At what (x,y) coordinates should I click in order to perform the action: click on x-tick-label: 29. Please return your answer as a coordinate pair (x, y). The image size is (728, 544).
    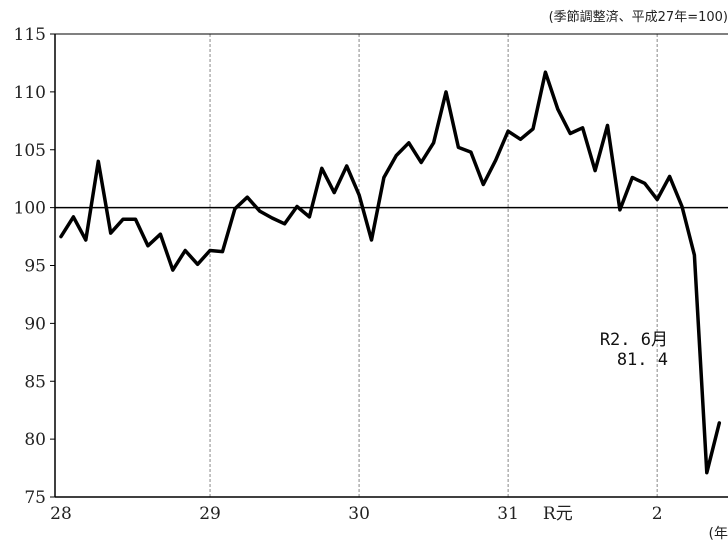
    Looking at the image, I should click on (210, 514).